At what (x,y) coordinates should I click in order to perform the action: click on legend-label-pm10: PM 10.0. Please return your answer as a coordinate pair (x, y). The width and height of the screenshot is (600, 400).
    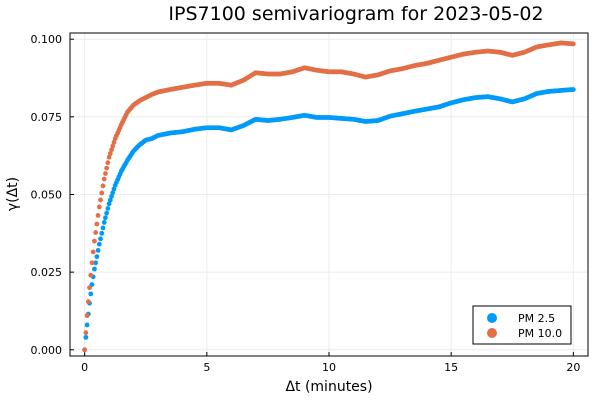
    Looking at the image, I should click on (540, 333).